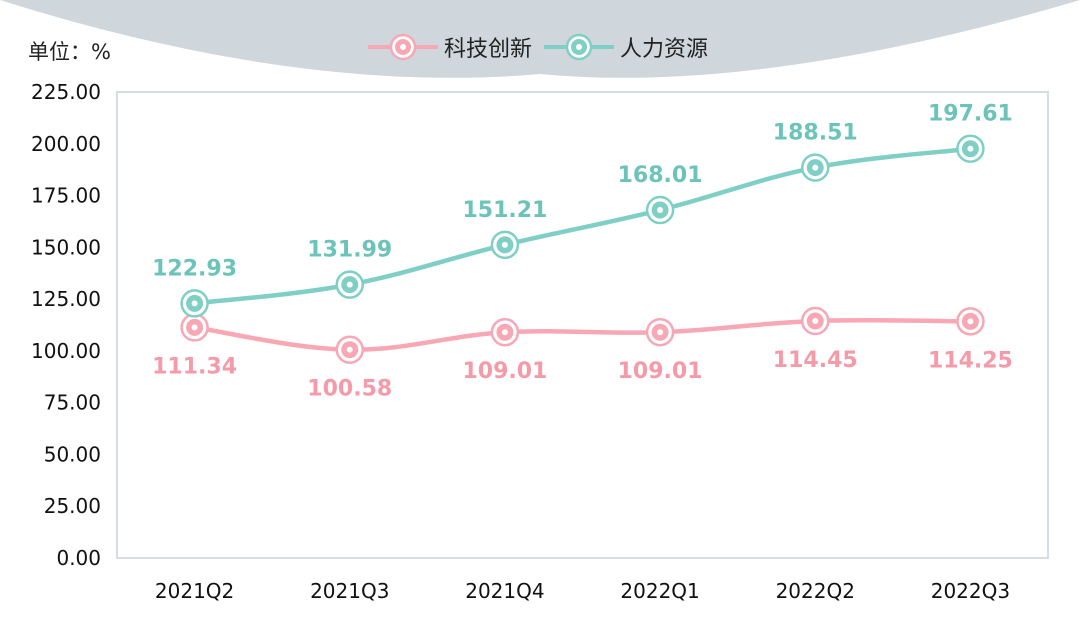  I want to click on data-label: 114.25, so click(970, 360).